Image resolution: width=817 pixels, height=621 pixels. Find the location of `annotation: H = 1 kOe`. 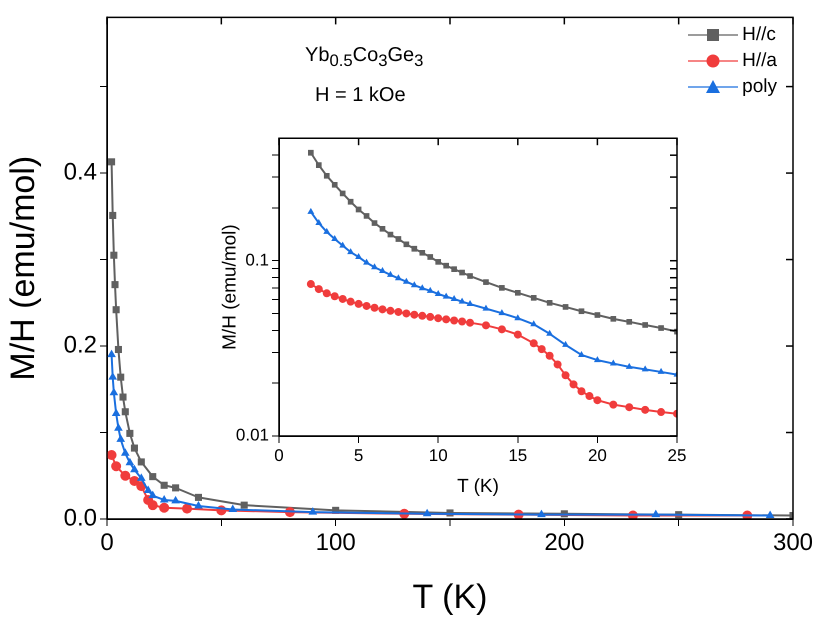

annotation: H = 1 kOe is located at coordinates (360, 95).